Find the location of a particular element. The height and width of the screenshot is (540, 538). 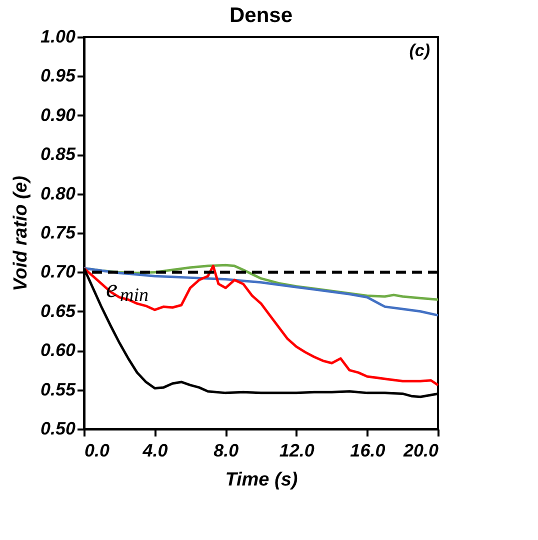

line-series is located at coordinates (261, 292).